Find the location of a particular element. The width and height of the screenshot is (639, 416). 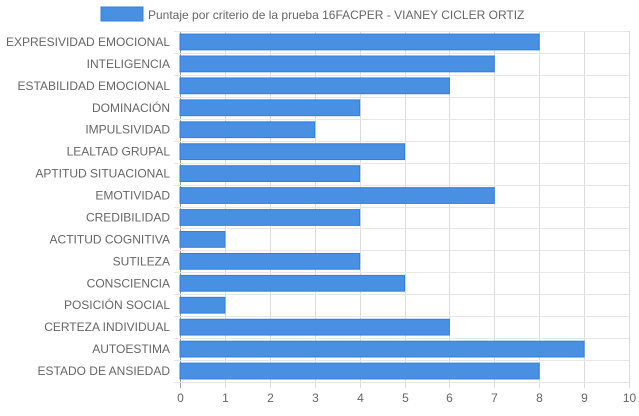

y-tick-label: CERTEZA INDIVIDUAL is located at coordinates (107, 327).